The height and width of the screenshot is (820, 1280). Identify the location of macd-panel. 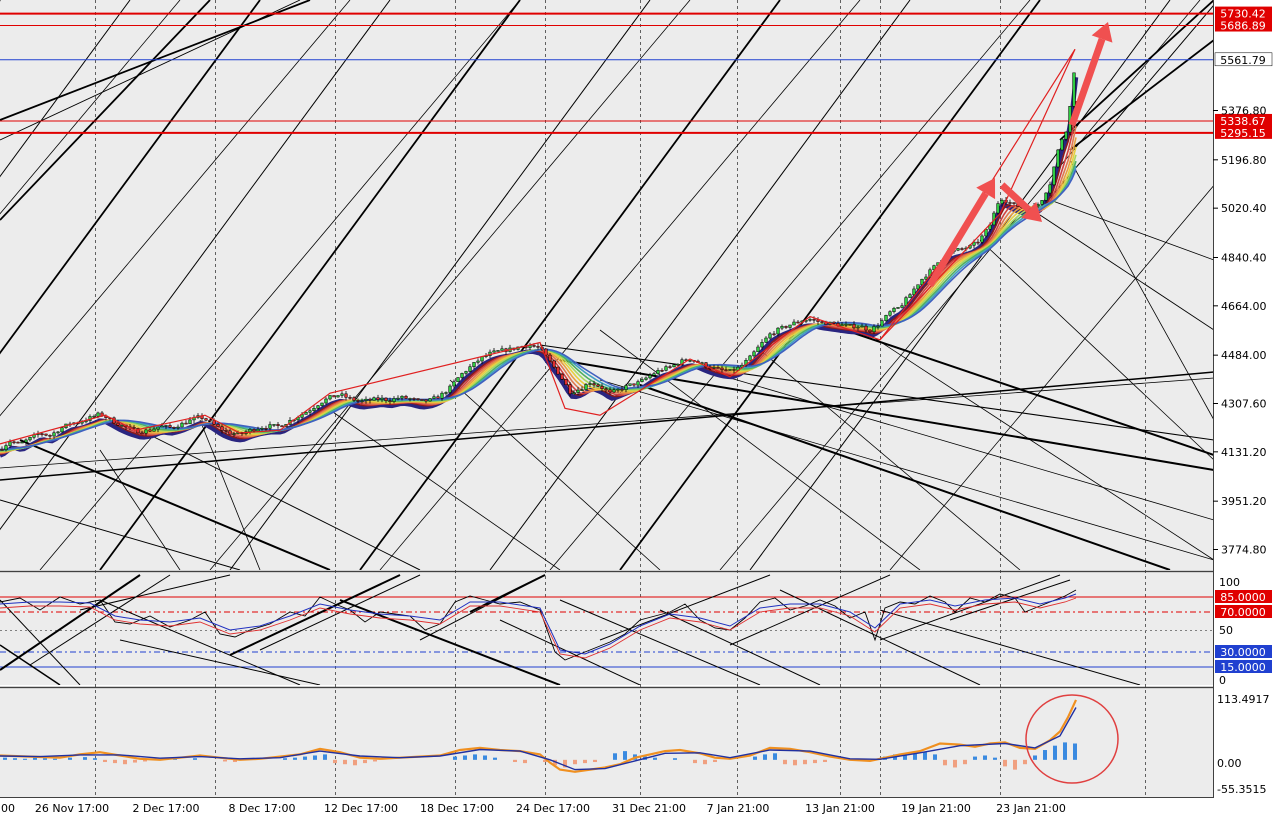
(559, 739).